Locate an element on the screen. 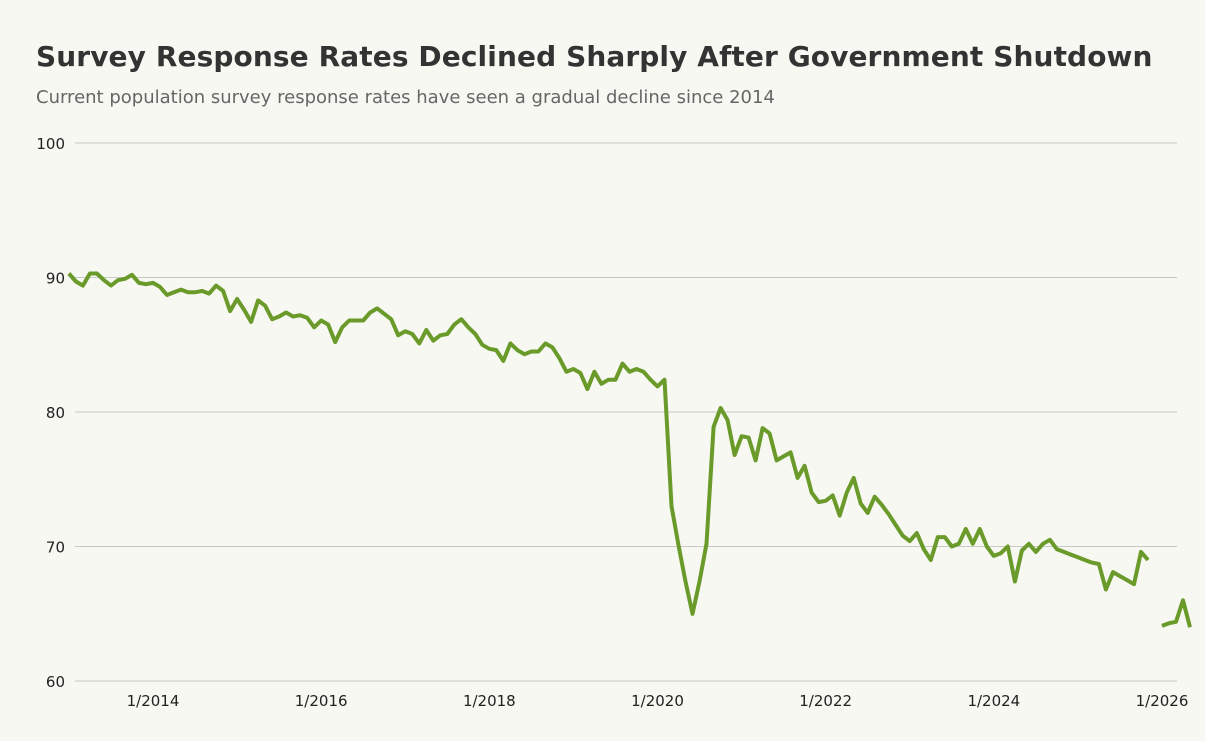  y-tick-label: 70 is located at coordinates (55, 548).